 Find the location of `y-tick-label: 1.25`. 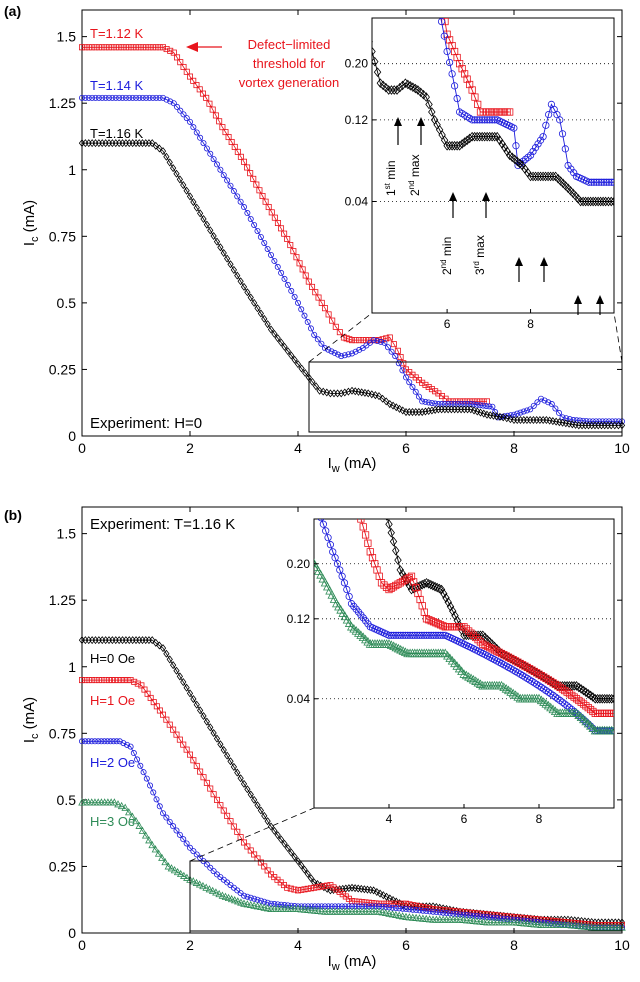

y-tick-label: 1.25 is located at coordinates (62, 600).